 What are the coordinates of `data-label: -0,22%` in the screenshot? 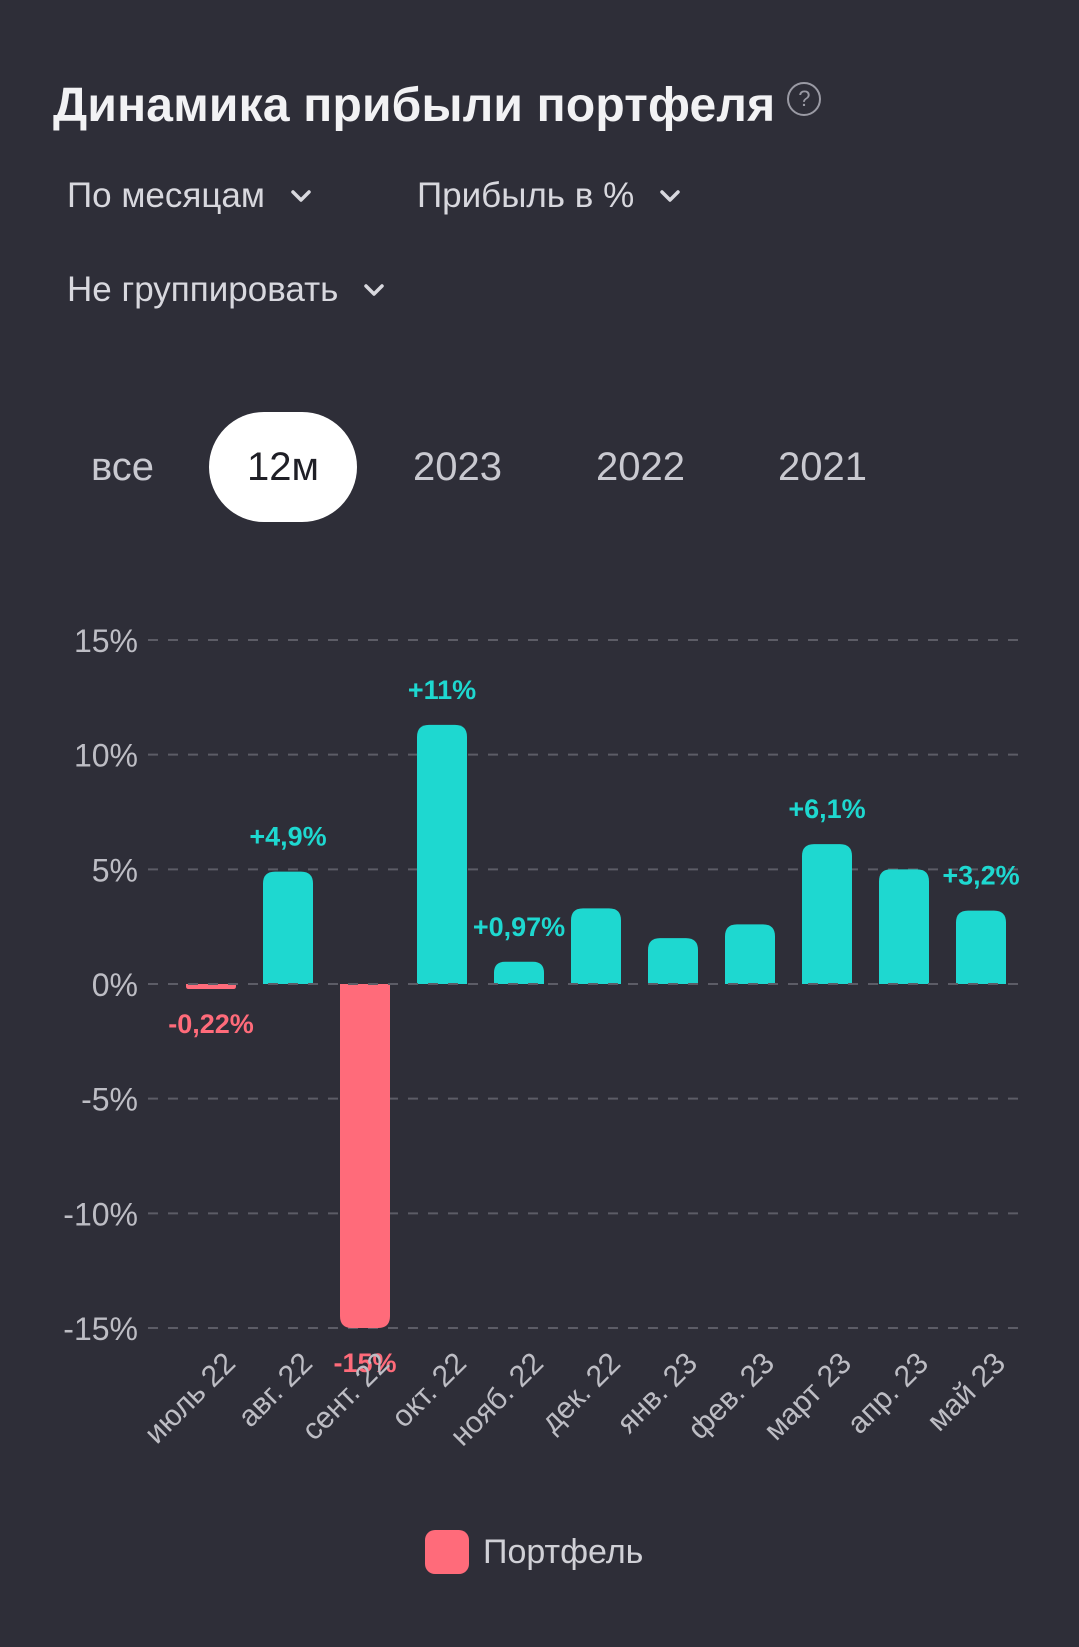 It's located at (211, 1024).